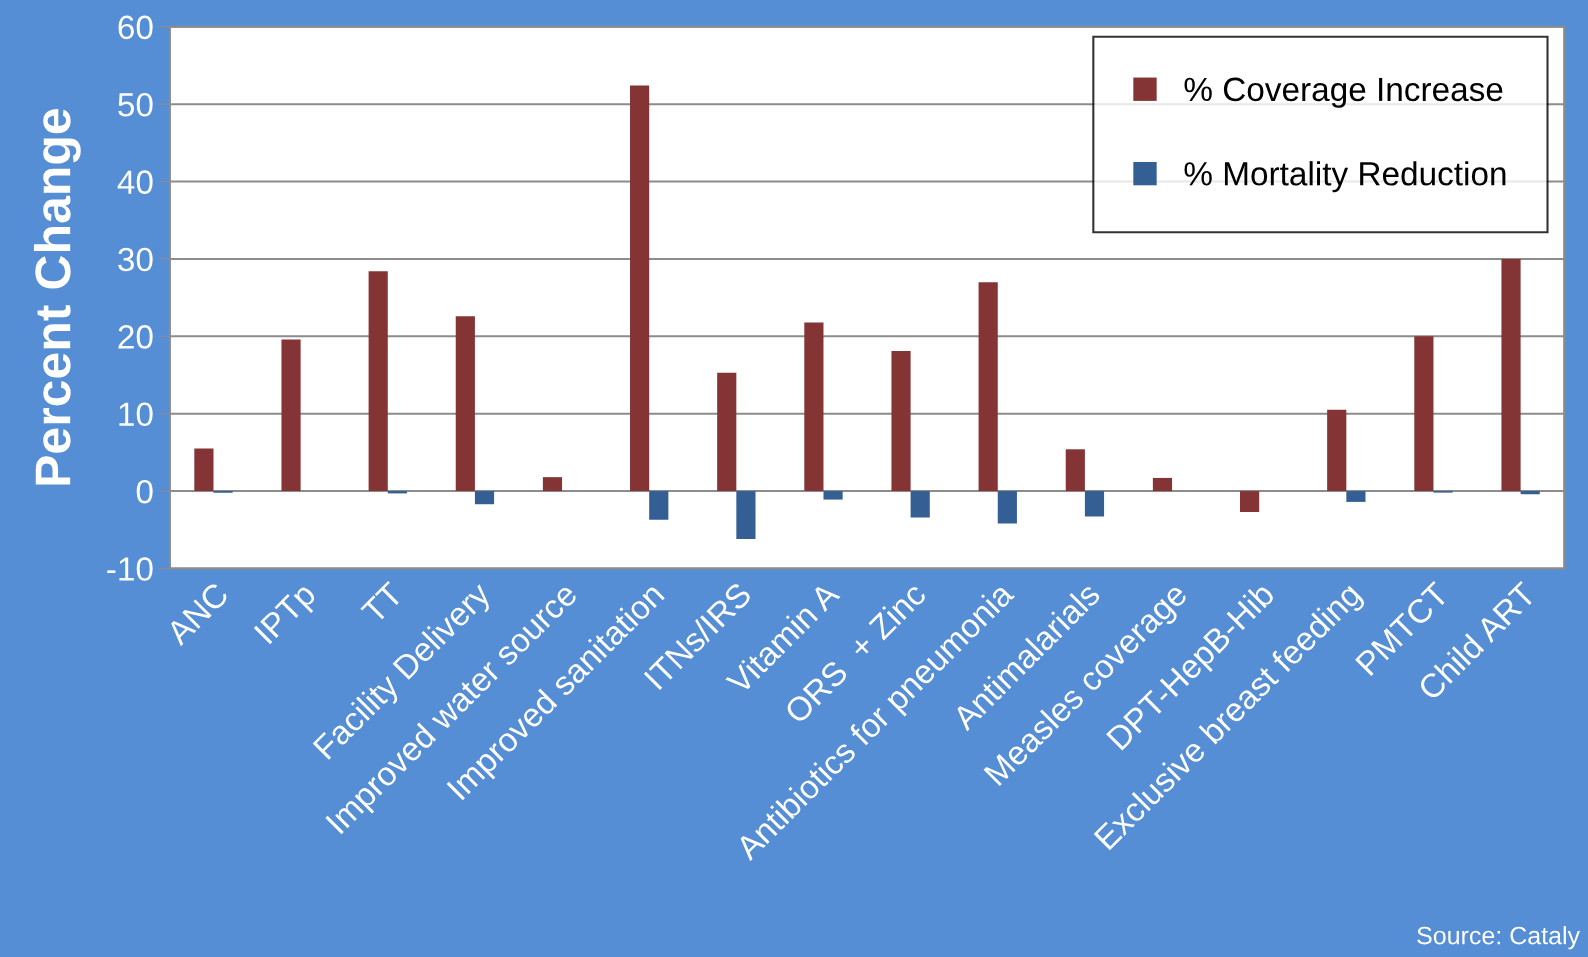  Describe the element at coordinates (136, 414) in the screenshot. I see `y-tick-label: 10` at that location.